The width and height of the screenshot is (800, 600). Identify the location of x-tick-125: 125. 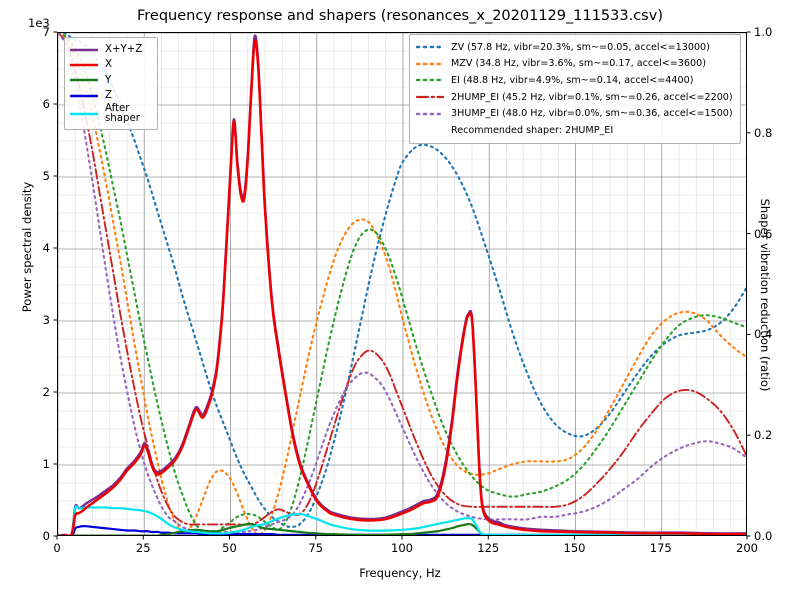
(488, 548).